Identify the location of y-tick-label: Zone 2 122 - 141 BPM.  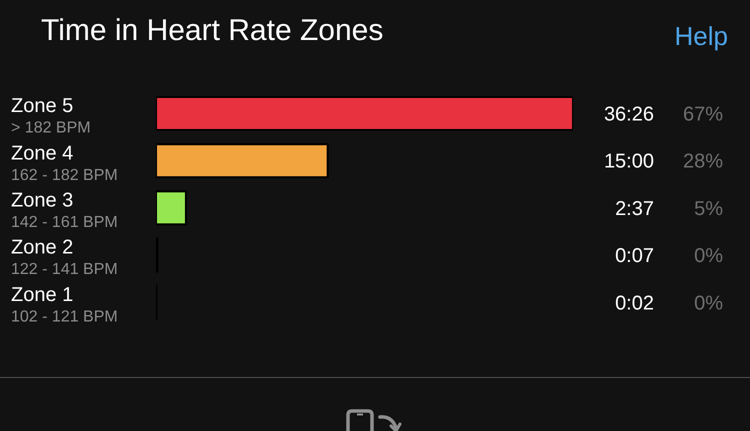
(64, 257).